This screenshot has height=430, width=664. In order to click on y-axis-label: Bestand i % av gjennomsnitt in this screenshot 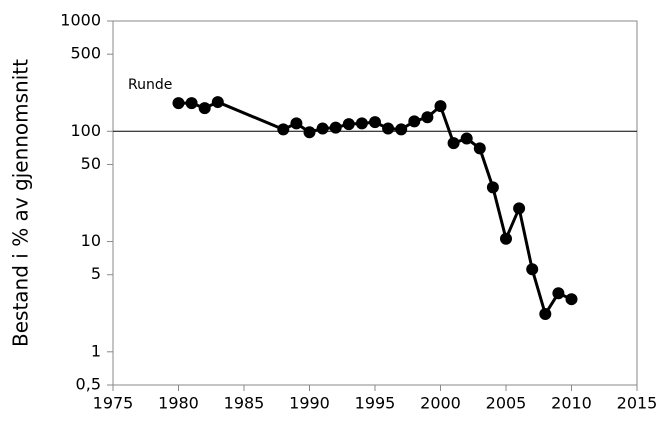, I will do `click(21, 203)`.